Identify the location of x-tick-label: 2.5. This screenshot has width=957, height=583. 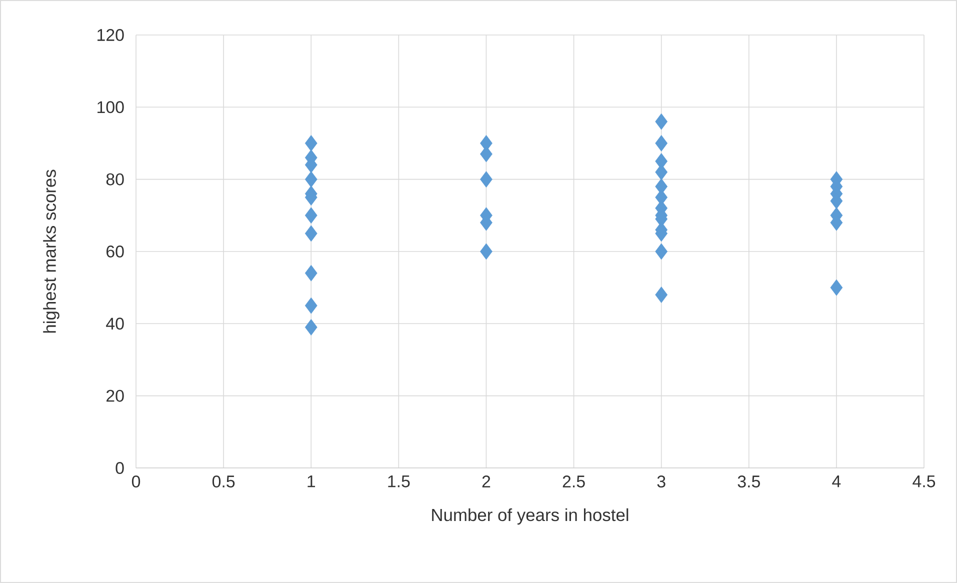
(573, 482).